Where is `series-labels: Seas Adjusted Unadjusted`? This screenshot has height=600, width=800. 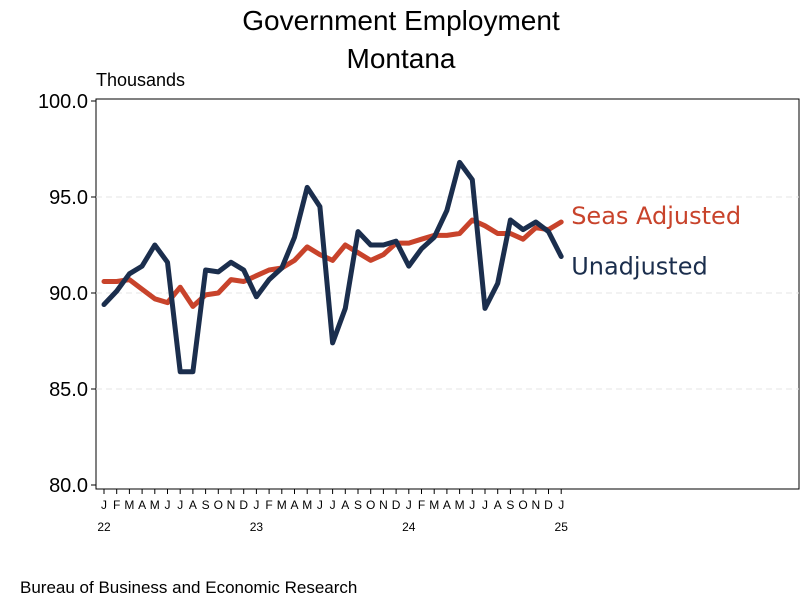
series-labels: Seas Adjusted Unadjusted is located at coordinates (656, 241).